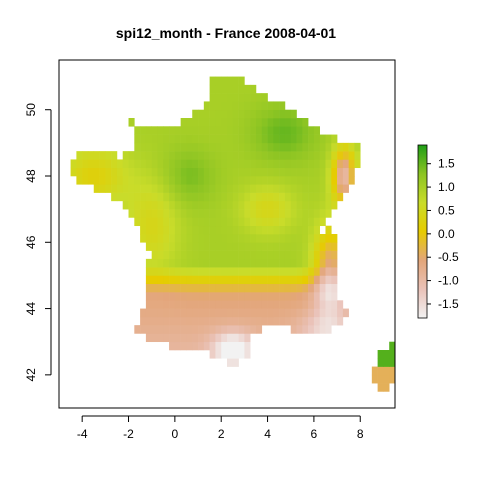 Image resolution: width=480 pixels, height=480 pixels. What do you see at coordinates (446, 187) in the screenshot?
I see `legend-tick-label: 1.0` at bounding box center [446, 187].